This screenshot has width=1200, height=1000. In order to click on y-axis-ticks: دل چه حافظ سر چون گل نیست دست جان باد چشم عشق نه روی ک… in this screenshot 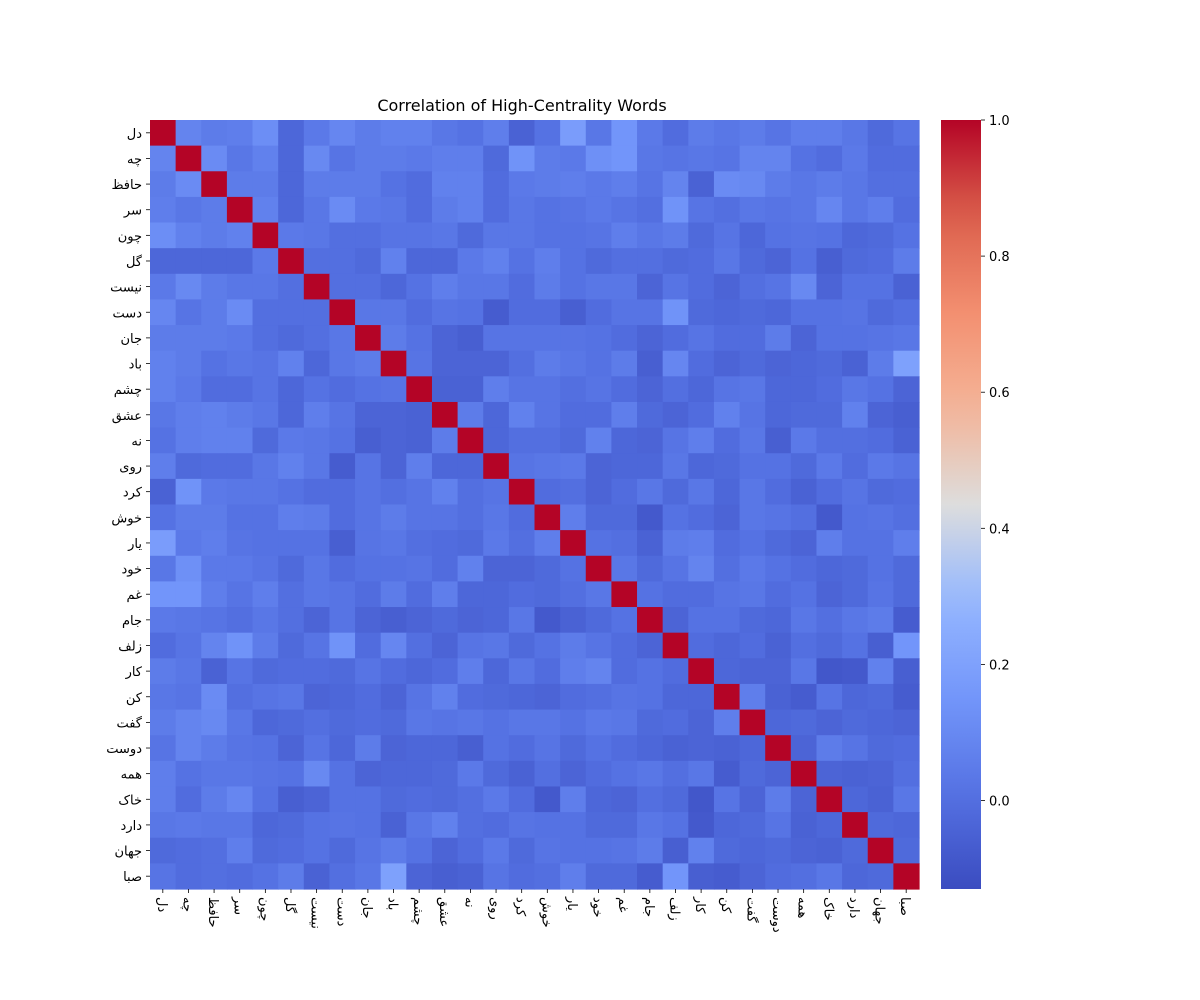, I will do `click(128, 506)`.